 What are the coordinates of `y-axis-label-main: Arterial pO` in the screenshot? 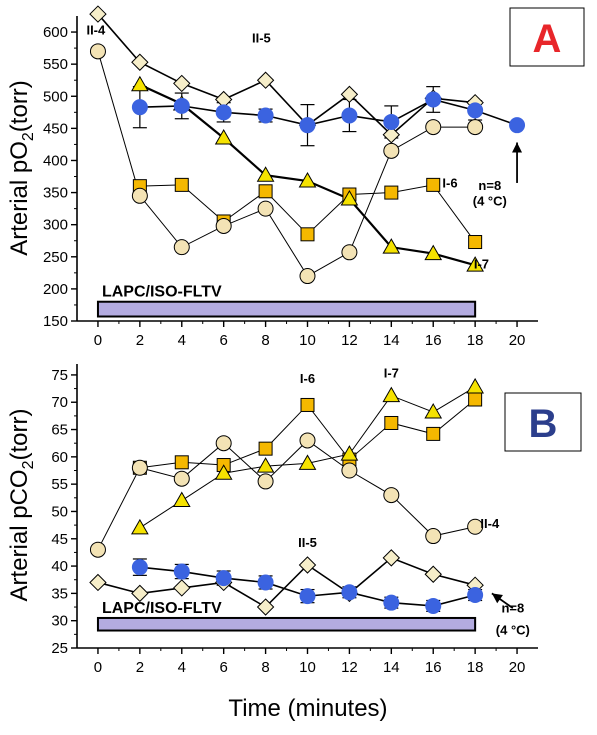 It's located at (19, 198).